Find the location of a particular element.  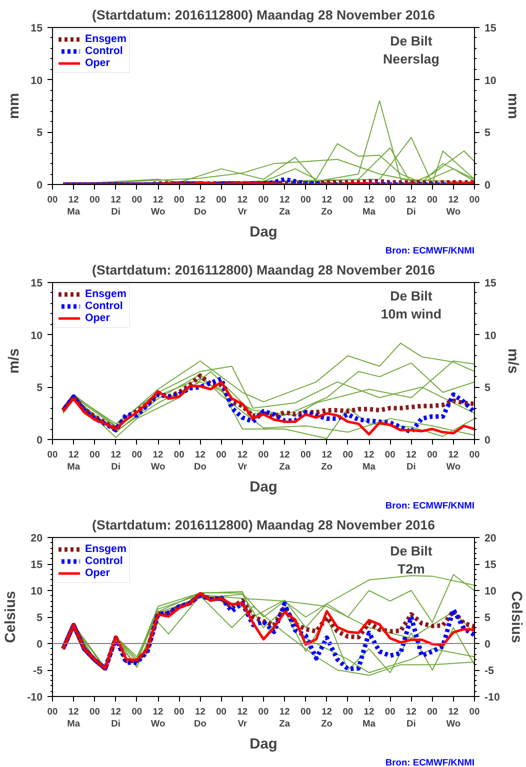

y2-tick-label: -5 is located at coordinates (489, 671).